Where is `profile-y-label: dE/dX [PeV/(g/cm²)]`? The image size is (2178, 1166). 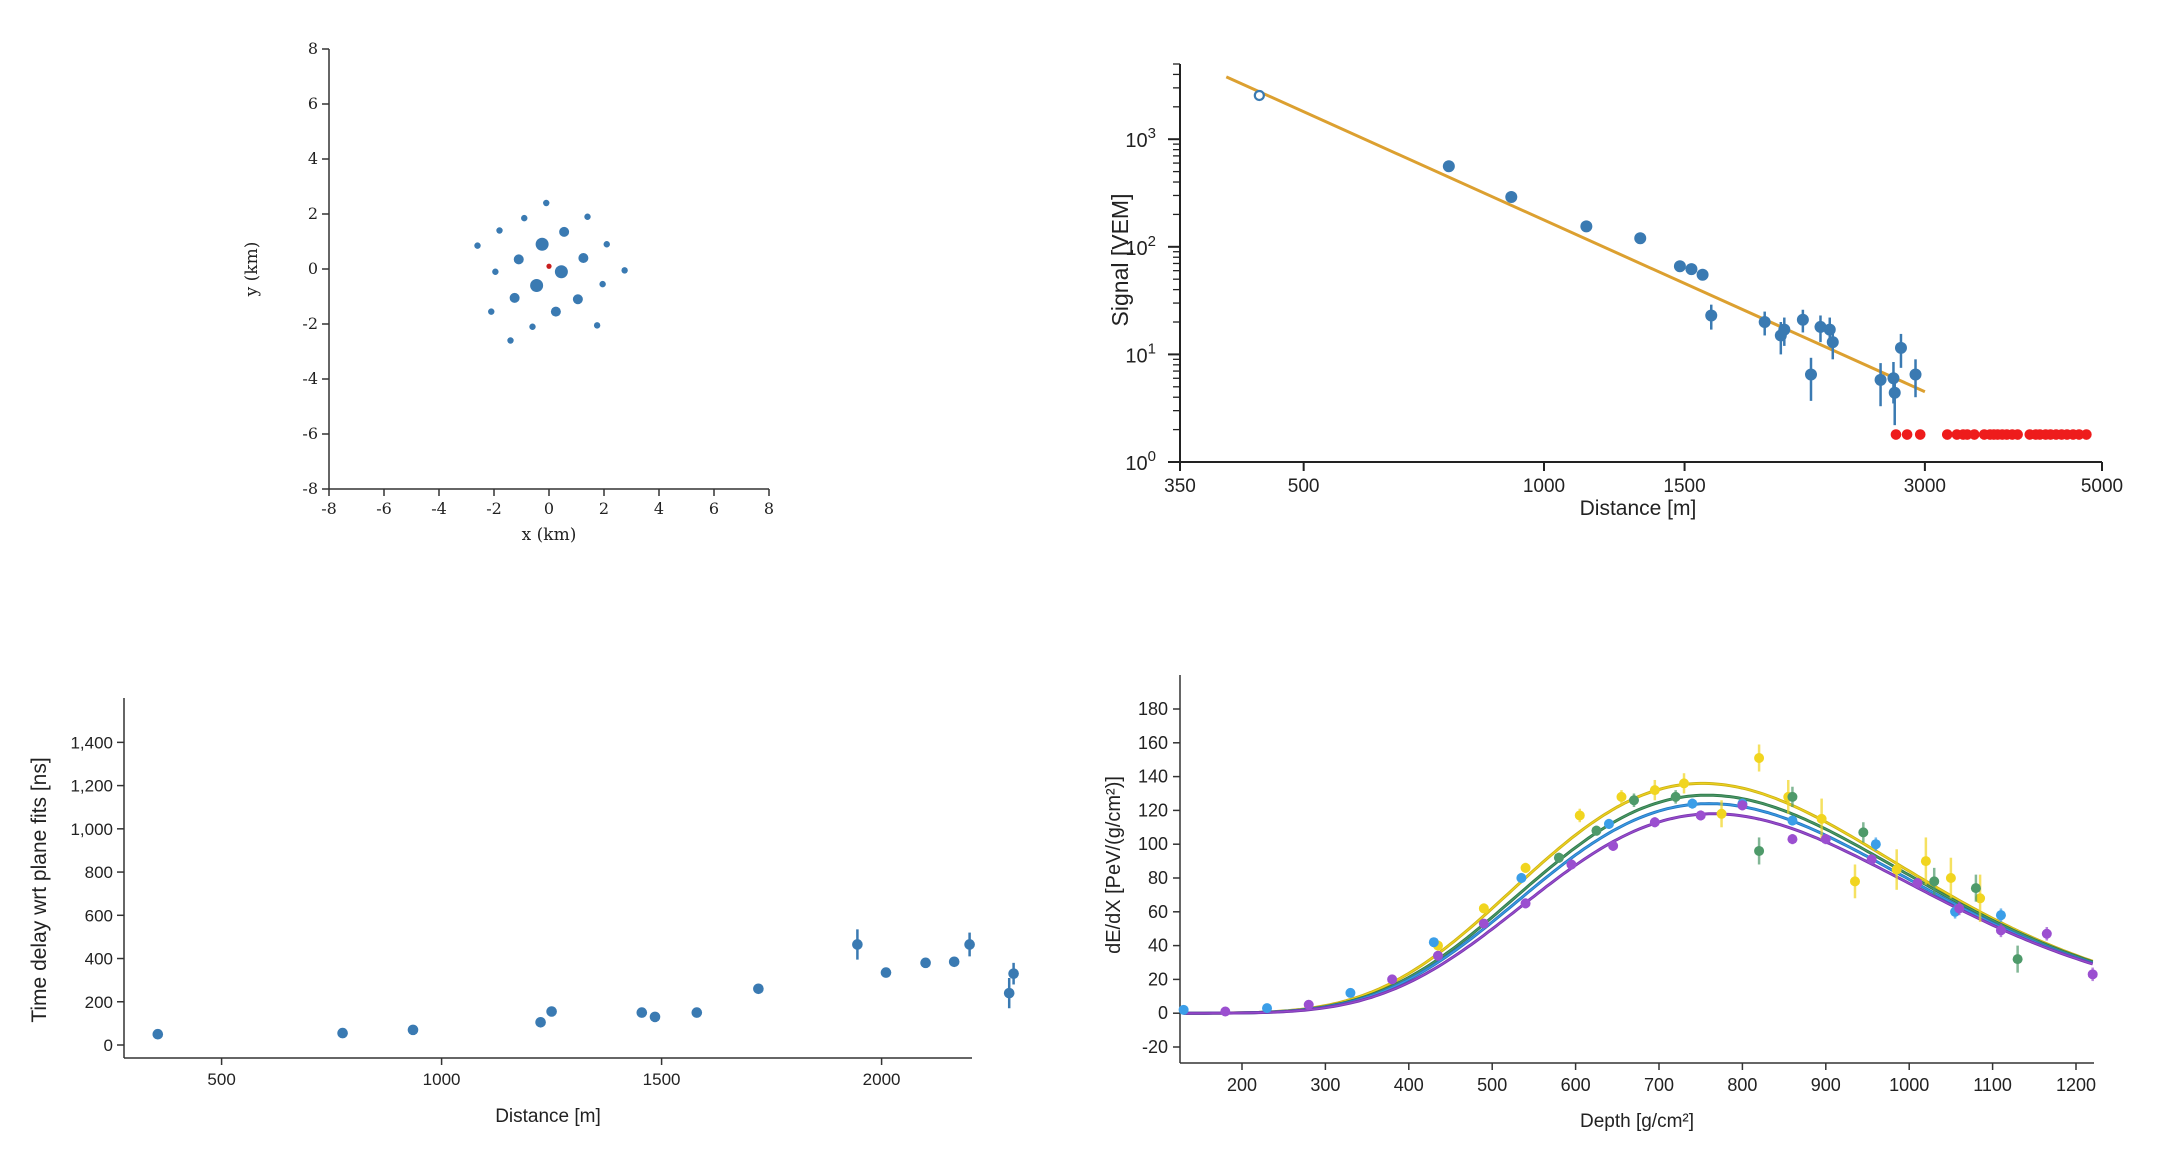
profile-y-label: dE/dX [PeV/(g/cm²)] is located at coordinates (1114, 865).